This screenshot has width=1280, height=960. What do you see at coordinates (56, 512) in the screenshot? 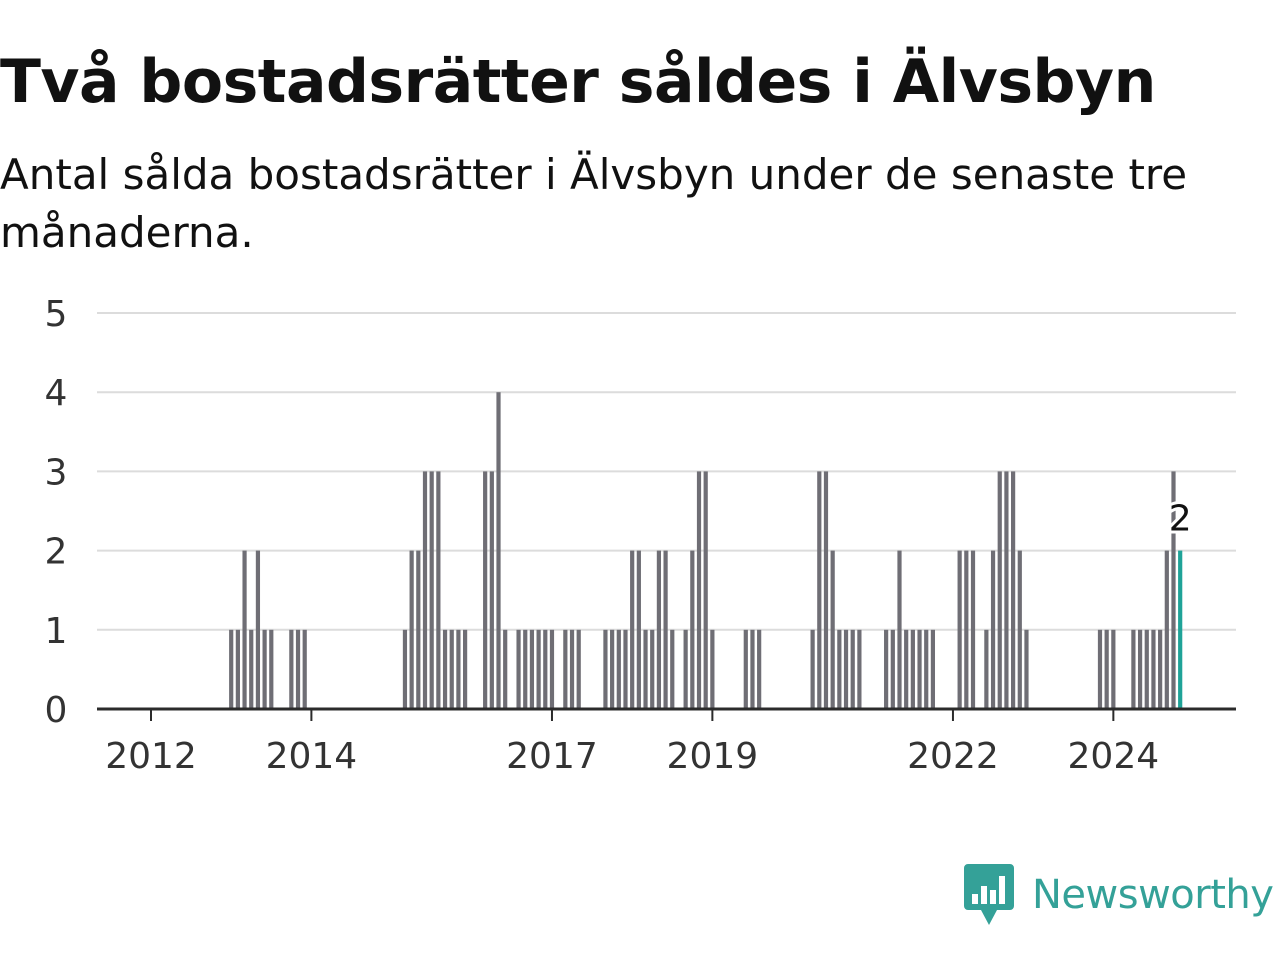
I see `y-axis-ticks: 0 1 2 3 4 5` at bounding box center [56, 512].